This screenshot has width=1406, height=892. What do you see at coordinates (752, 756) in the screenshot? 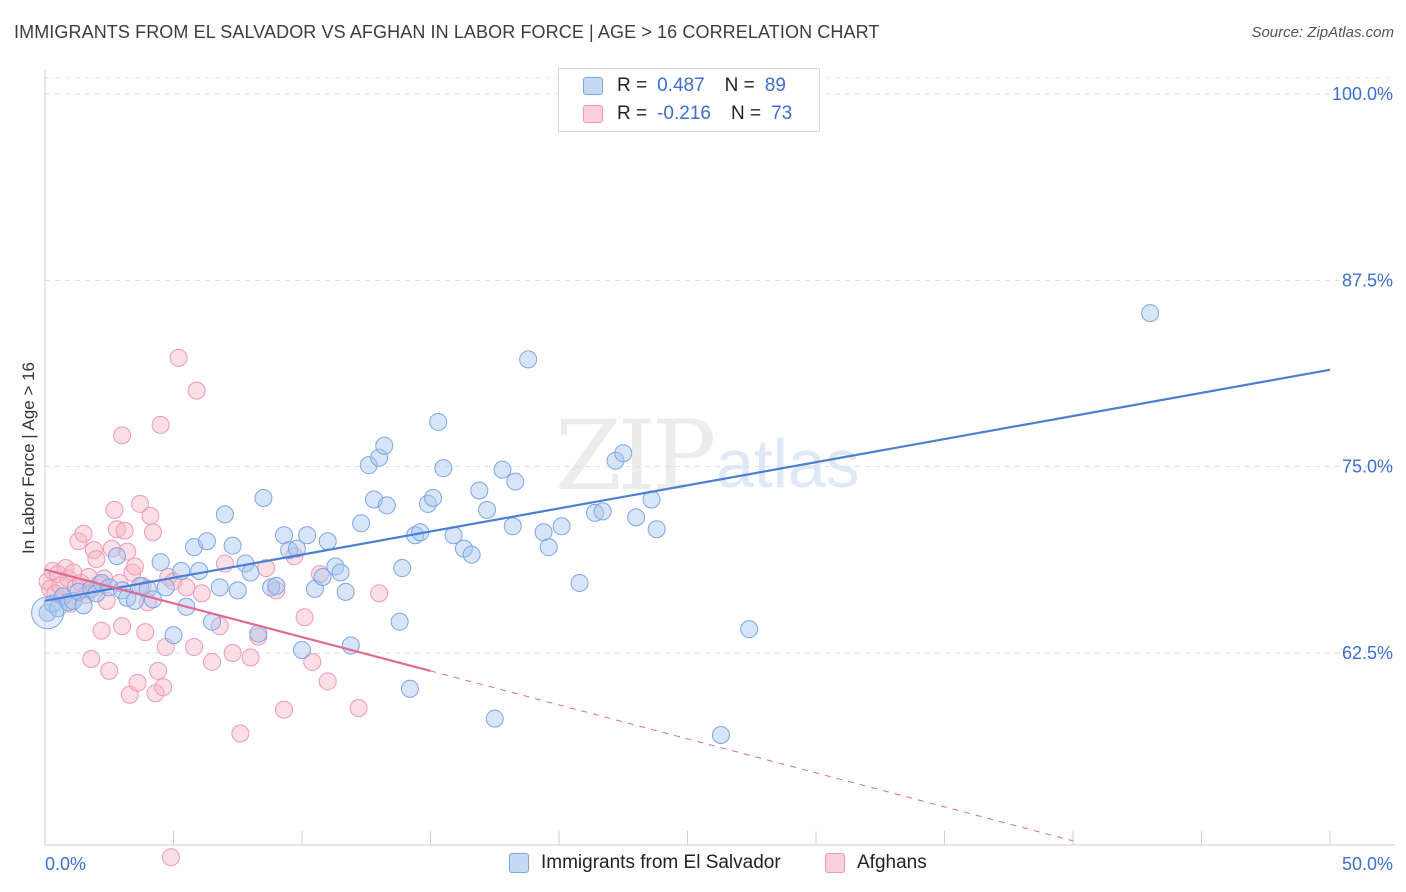
I see `afghans-trendline-extension` at bounding box center [752, 756].